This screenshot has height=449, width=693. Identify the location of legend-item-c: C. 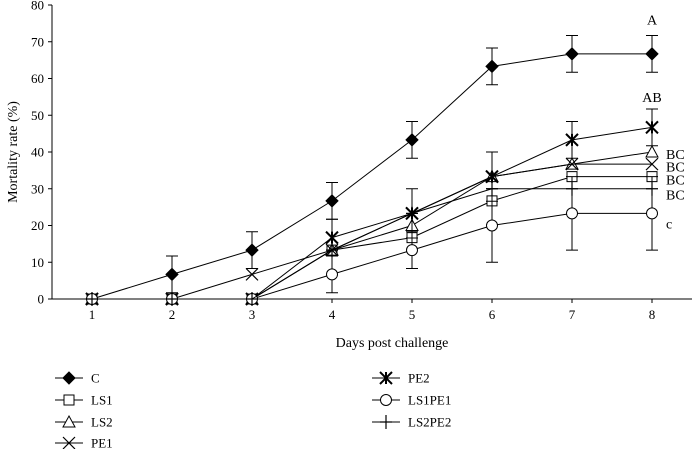
(77, 378).